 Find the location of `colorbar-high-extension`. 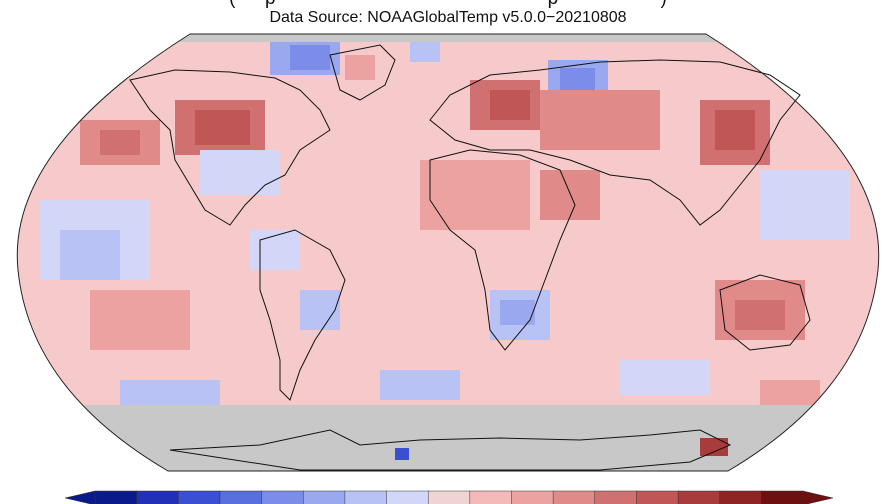

colorbar-high-extension is located at coordinates (818, 497).